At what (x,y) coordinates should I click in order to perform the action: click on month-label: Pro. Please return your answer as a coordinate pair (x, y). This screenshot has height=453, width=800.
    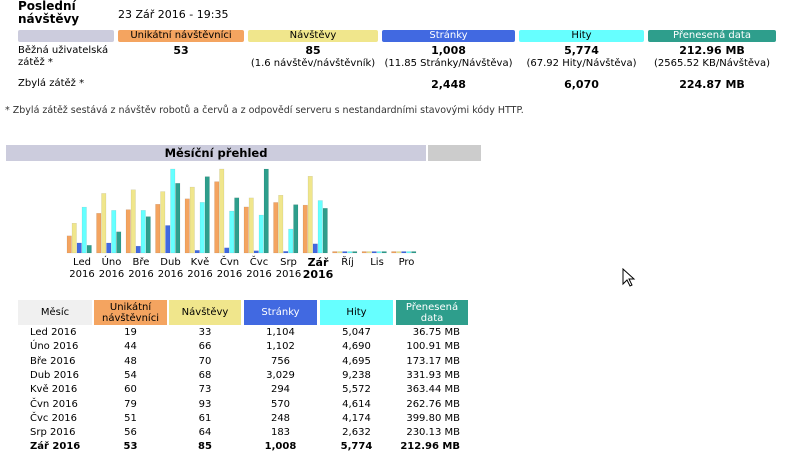
    Looking at the image, I should click on (406, 262).